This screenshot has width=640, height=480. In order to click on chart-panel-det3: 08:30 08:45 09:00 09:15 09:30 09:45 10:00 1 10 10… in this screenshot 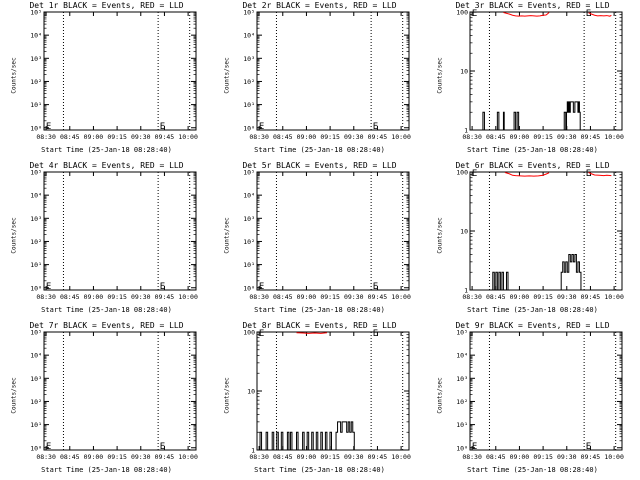, I will do `click(532, 80)`.